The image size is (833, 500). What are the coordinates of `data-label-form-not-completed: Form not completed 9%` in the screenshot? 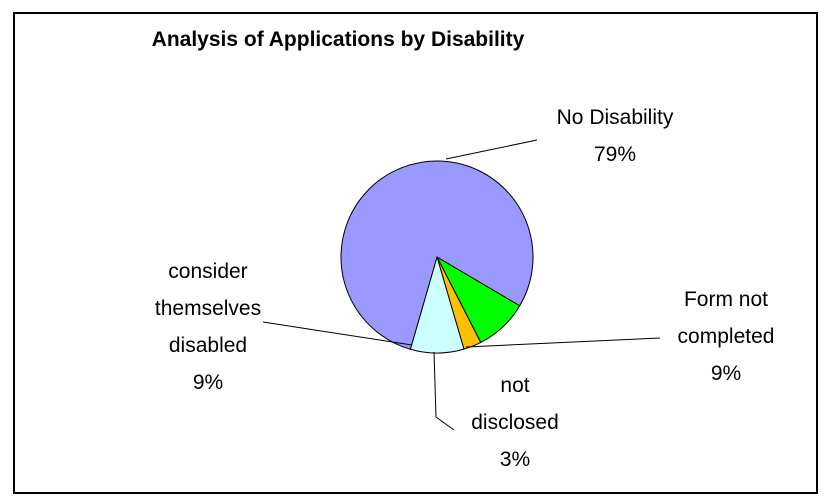 It's located at (726, 336).